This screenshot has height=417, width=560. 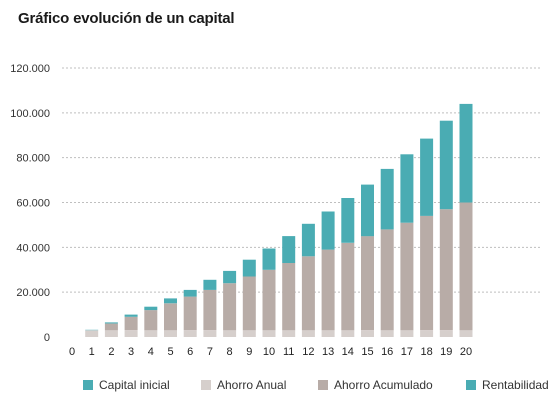 I want to click on x-tick-label: 17, so click(x=407, y=352).